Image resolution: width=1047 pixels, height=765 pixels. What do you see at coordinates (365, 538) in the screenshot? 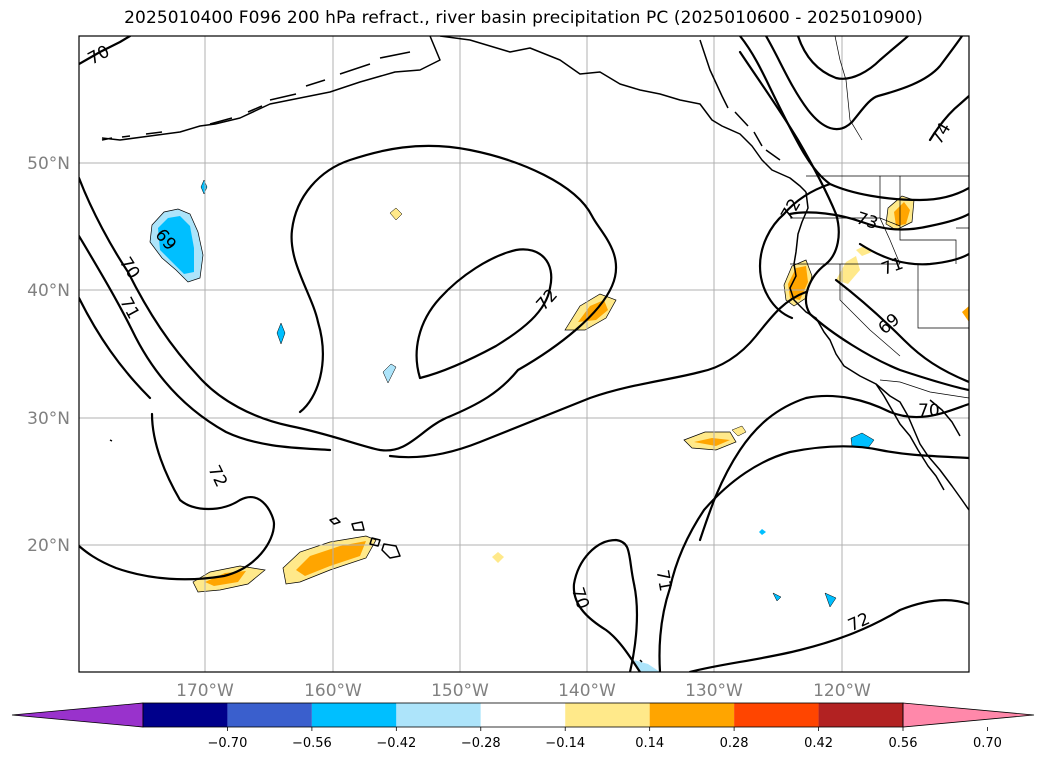
I see `hawaii-islands` at bounding box center [365, 538].